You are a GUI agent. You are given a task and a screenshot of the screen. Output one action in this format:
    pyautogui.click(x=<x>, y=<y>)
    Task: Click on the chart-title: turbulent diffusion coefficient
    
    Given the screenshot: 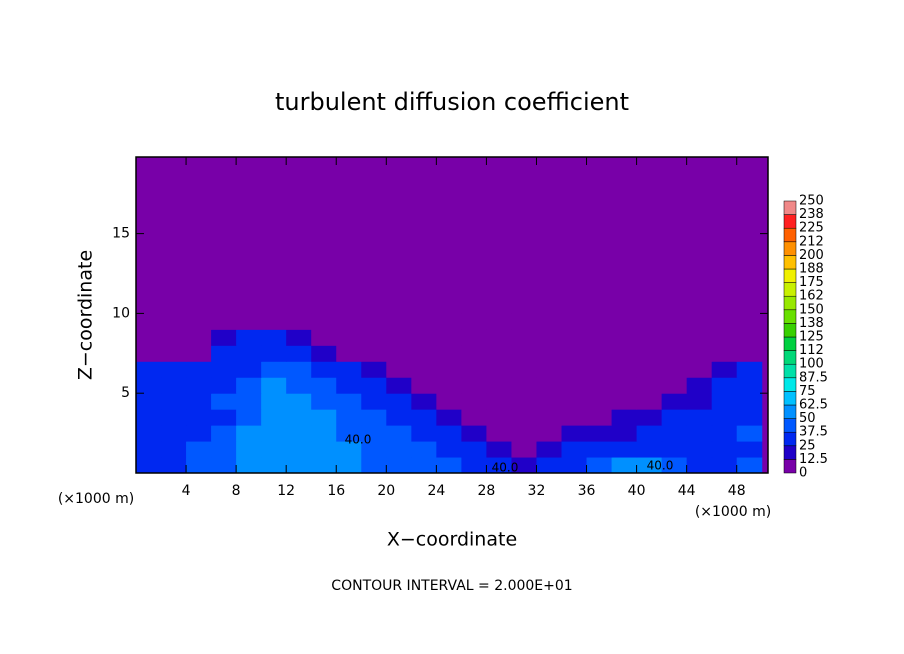 What is the action you would take?
    pyautogui.click(x=452, y=102)
    